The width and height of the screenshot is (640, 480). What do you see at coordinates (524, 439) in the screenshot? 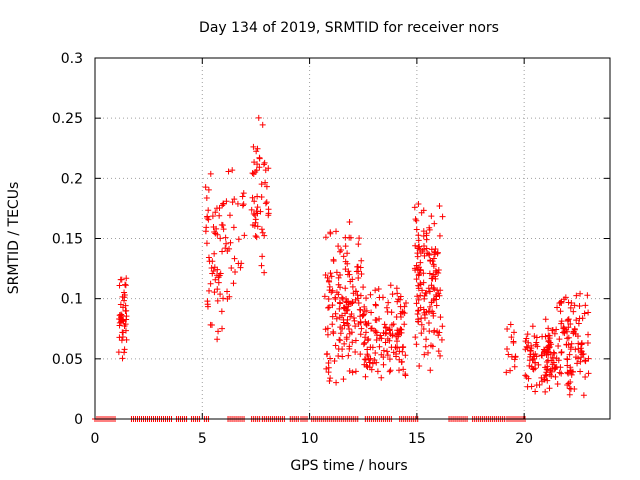
I see `x-tick-label: 20` at bounding box center [524, 439].